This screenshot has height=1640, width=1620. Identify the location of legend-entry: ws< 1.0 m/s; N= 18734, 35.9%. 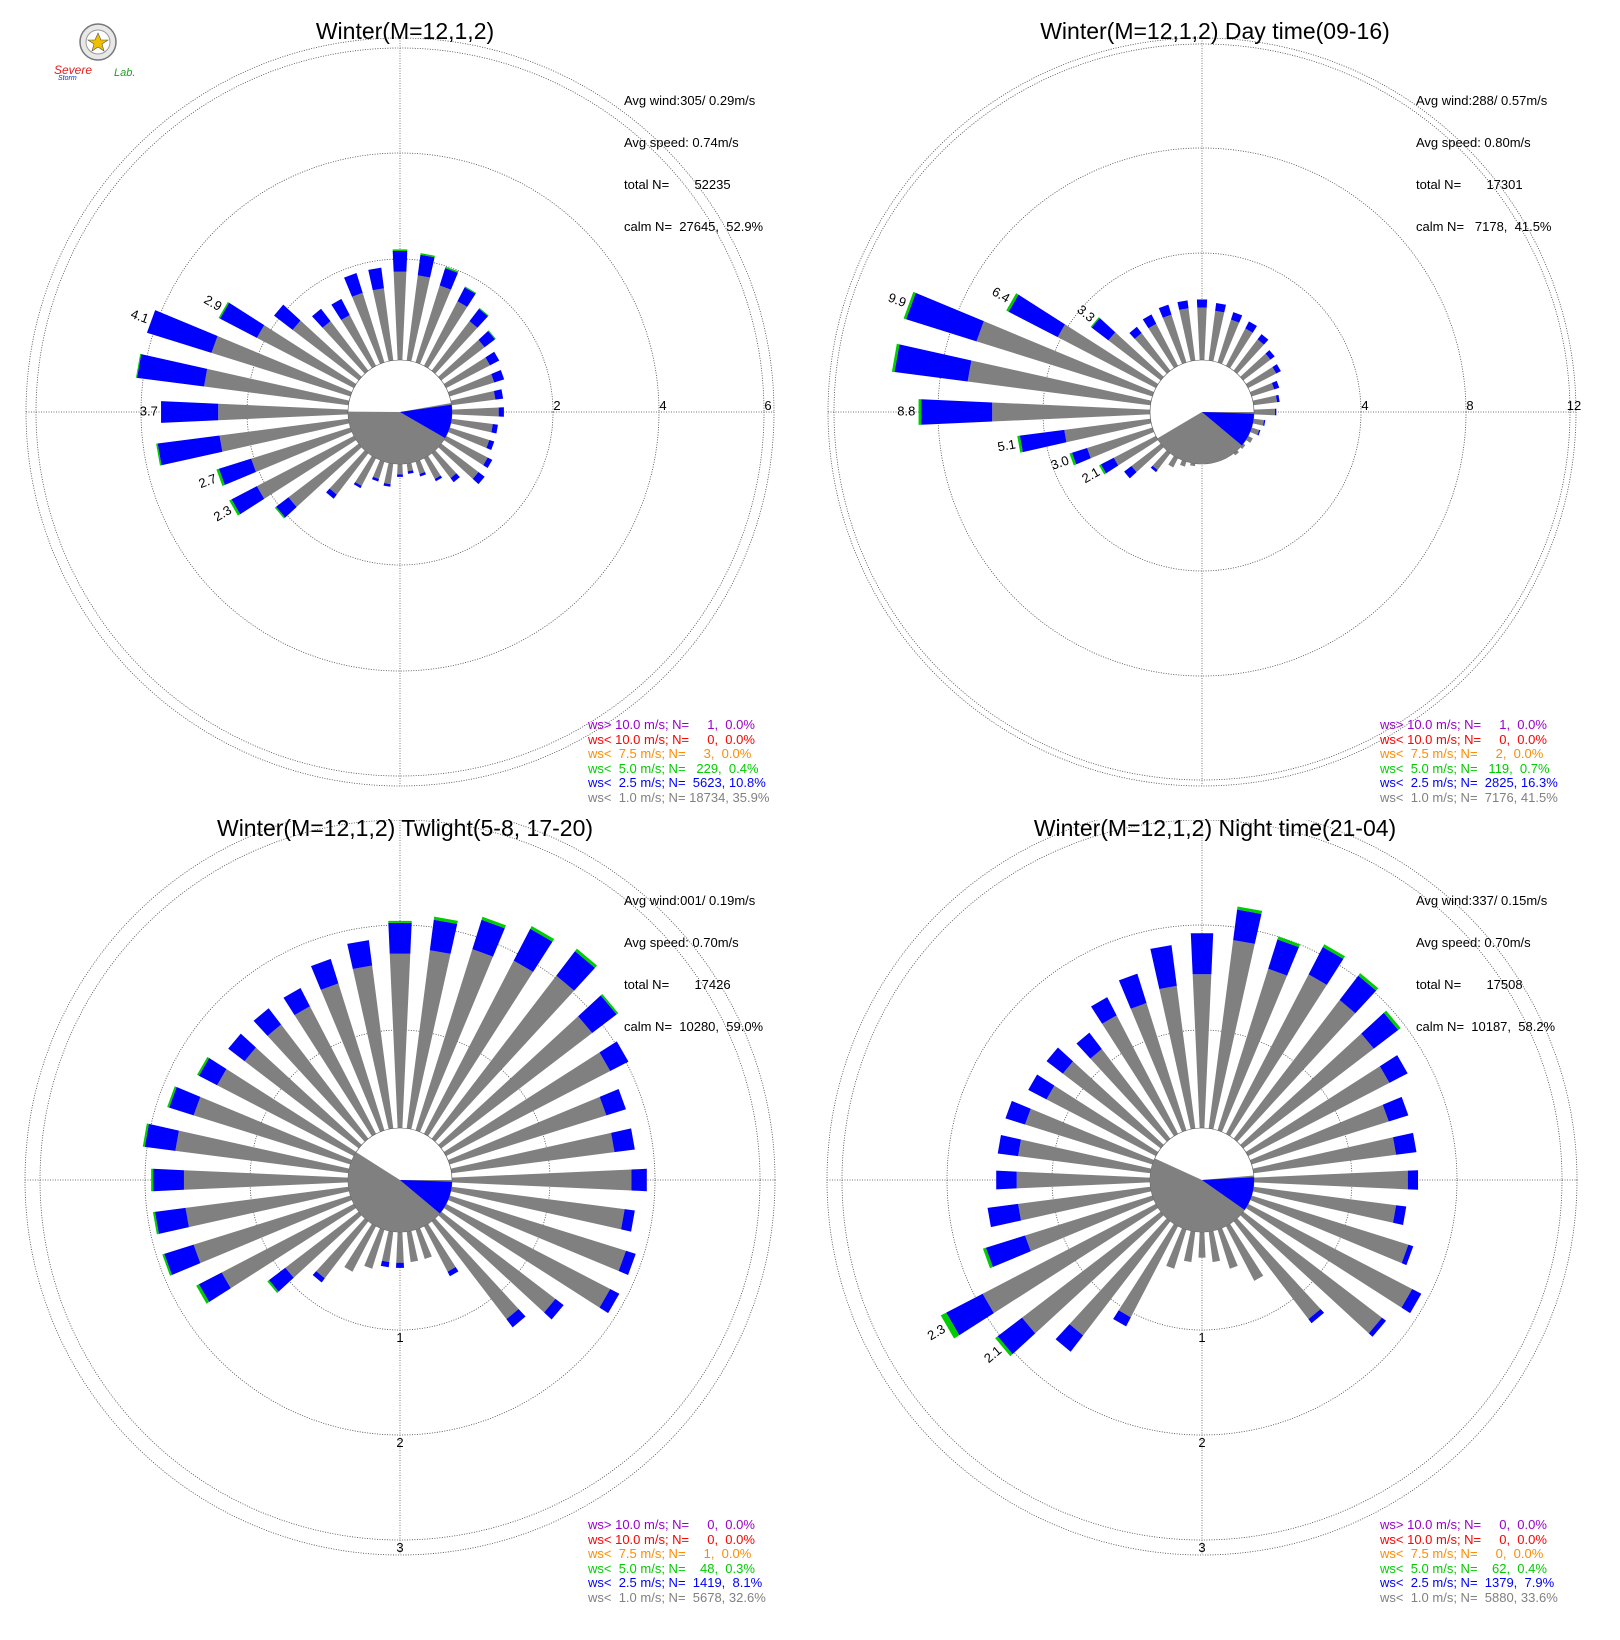
(679, 797).